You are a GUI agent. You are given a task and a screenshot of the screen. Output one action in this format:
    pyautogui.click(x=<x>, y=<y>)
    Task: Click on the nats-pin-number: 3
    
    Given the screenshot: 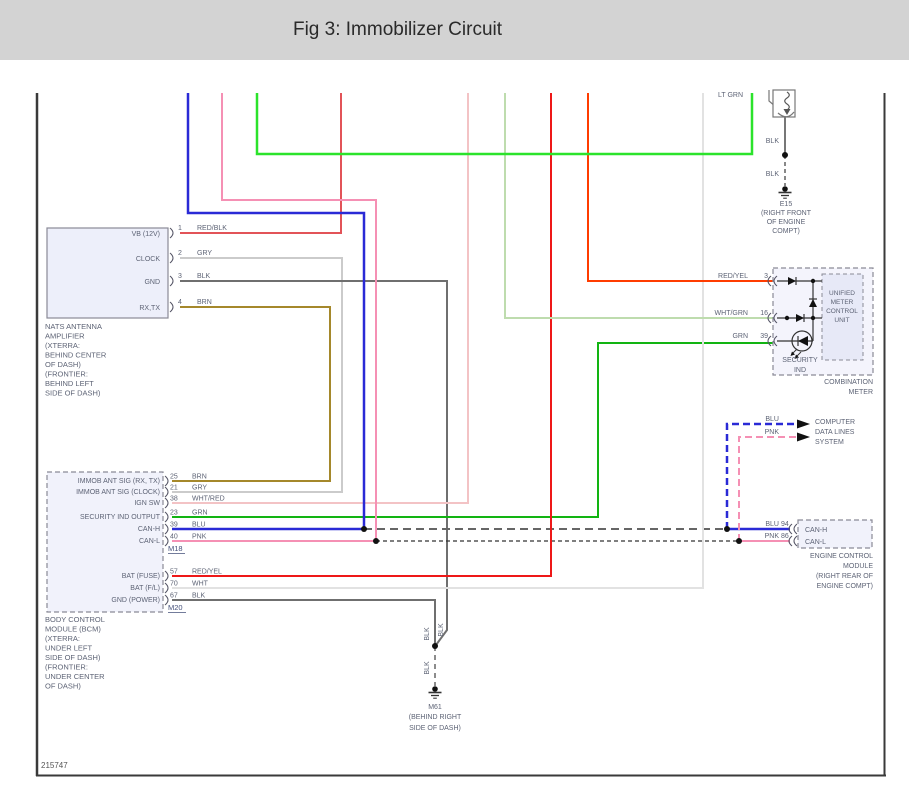 What is the action you would take?
    pyautogui.click(x=180, y=276)
    